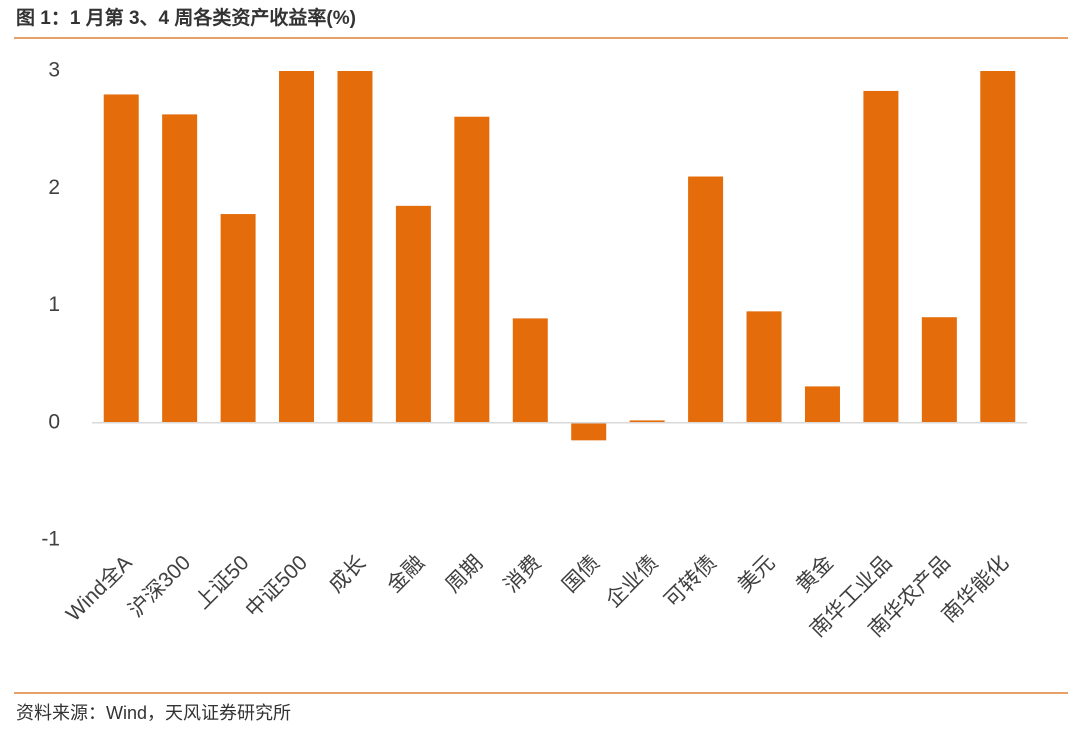 Image resolution: width=1080 pixels, height=729 pixels. Describe the element at coordinates (54, 70) in the screenshot. I see `y-tick-label: 3` at that location.